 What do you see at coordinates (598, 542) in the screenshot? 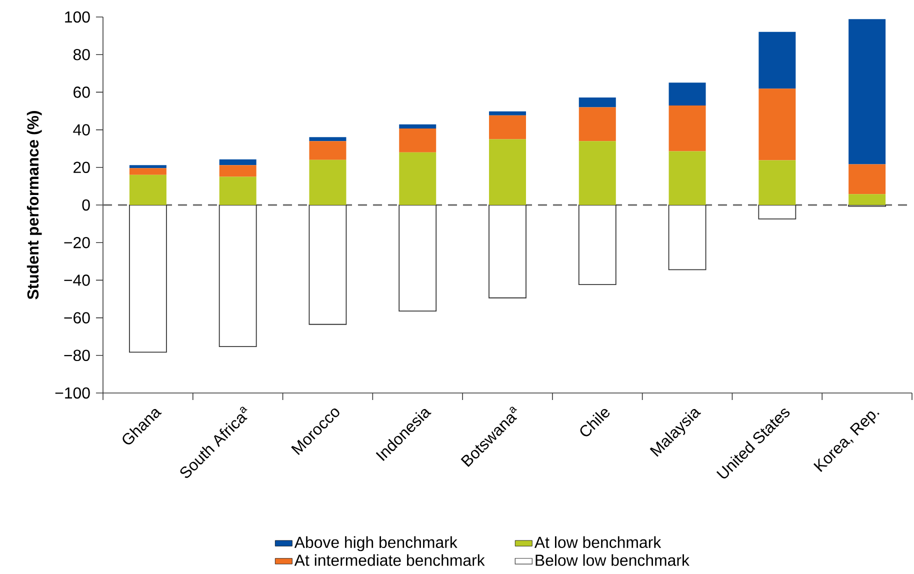
I see `legend-label: At low benchmark` at bounding box center [598, 542].